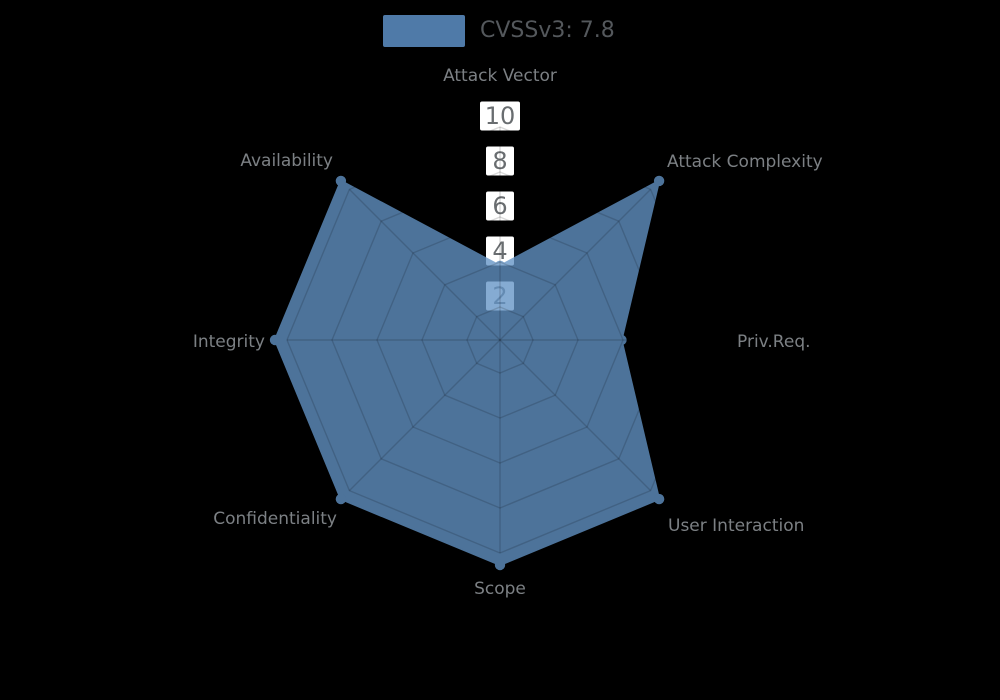  I want to click on grid-spoke-user-interaction, so click(575, 415).